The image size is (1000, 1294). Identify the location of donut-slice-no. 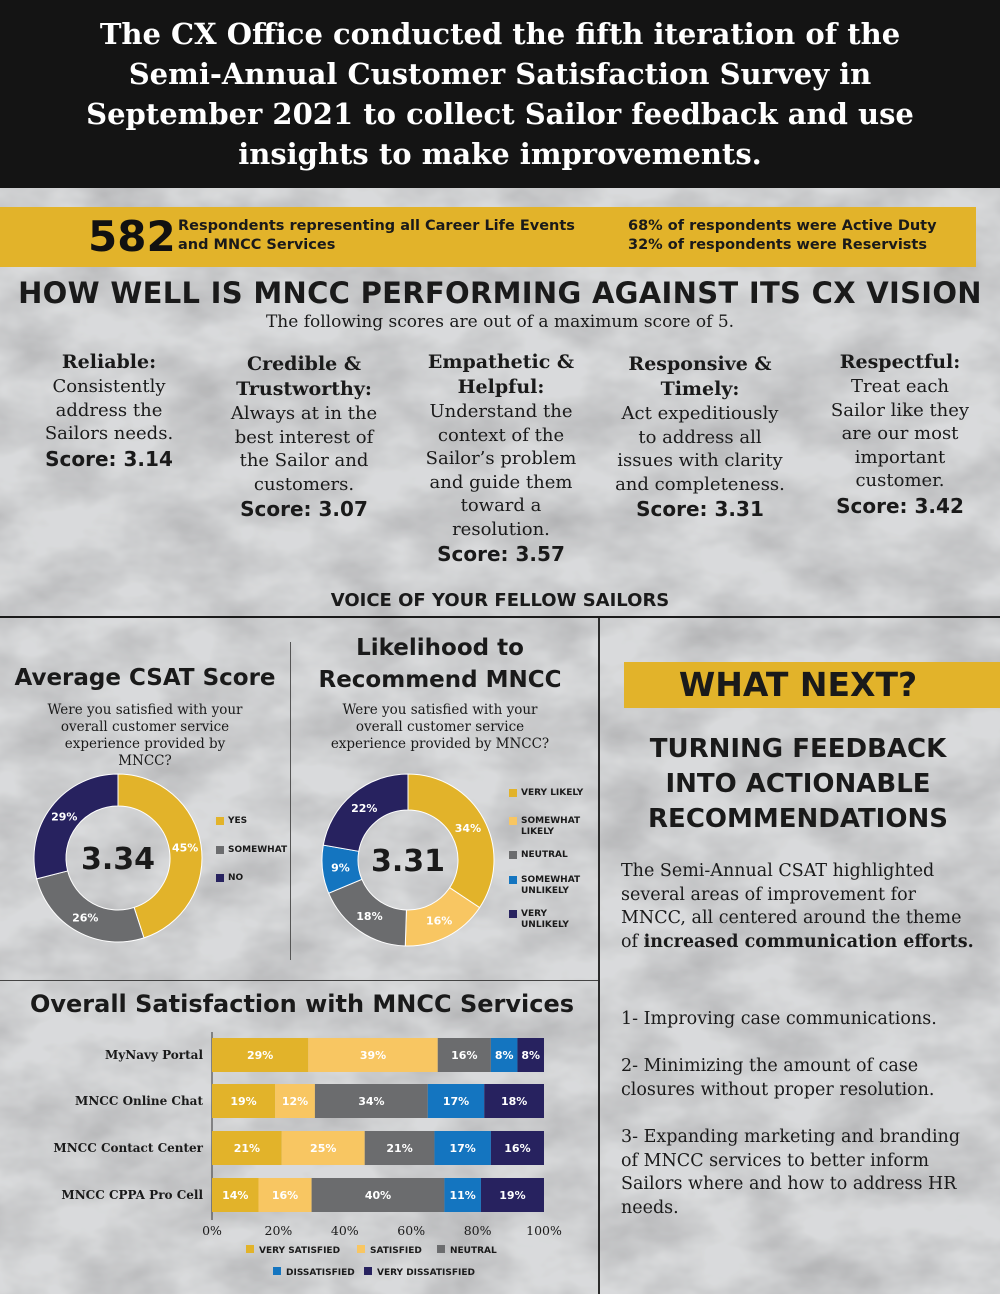
(76, 826).